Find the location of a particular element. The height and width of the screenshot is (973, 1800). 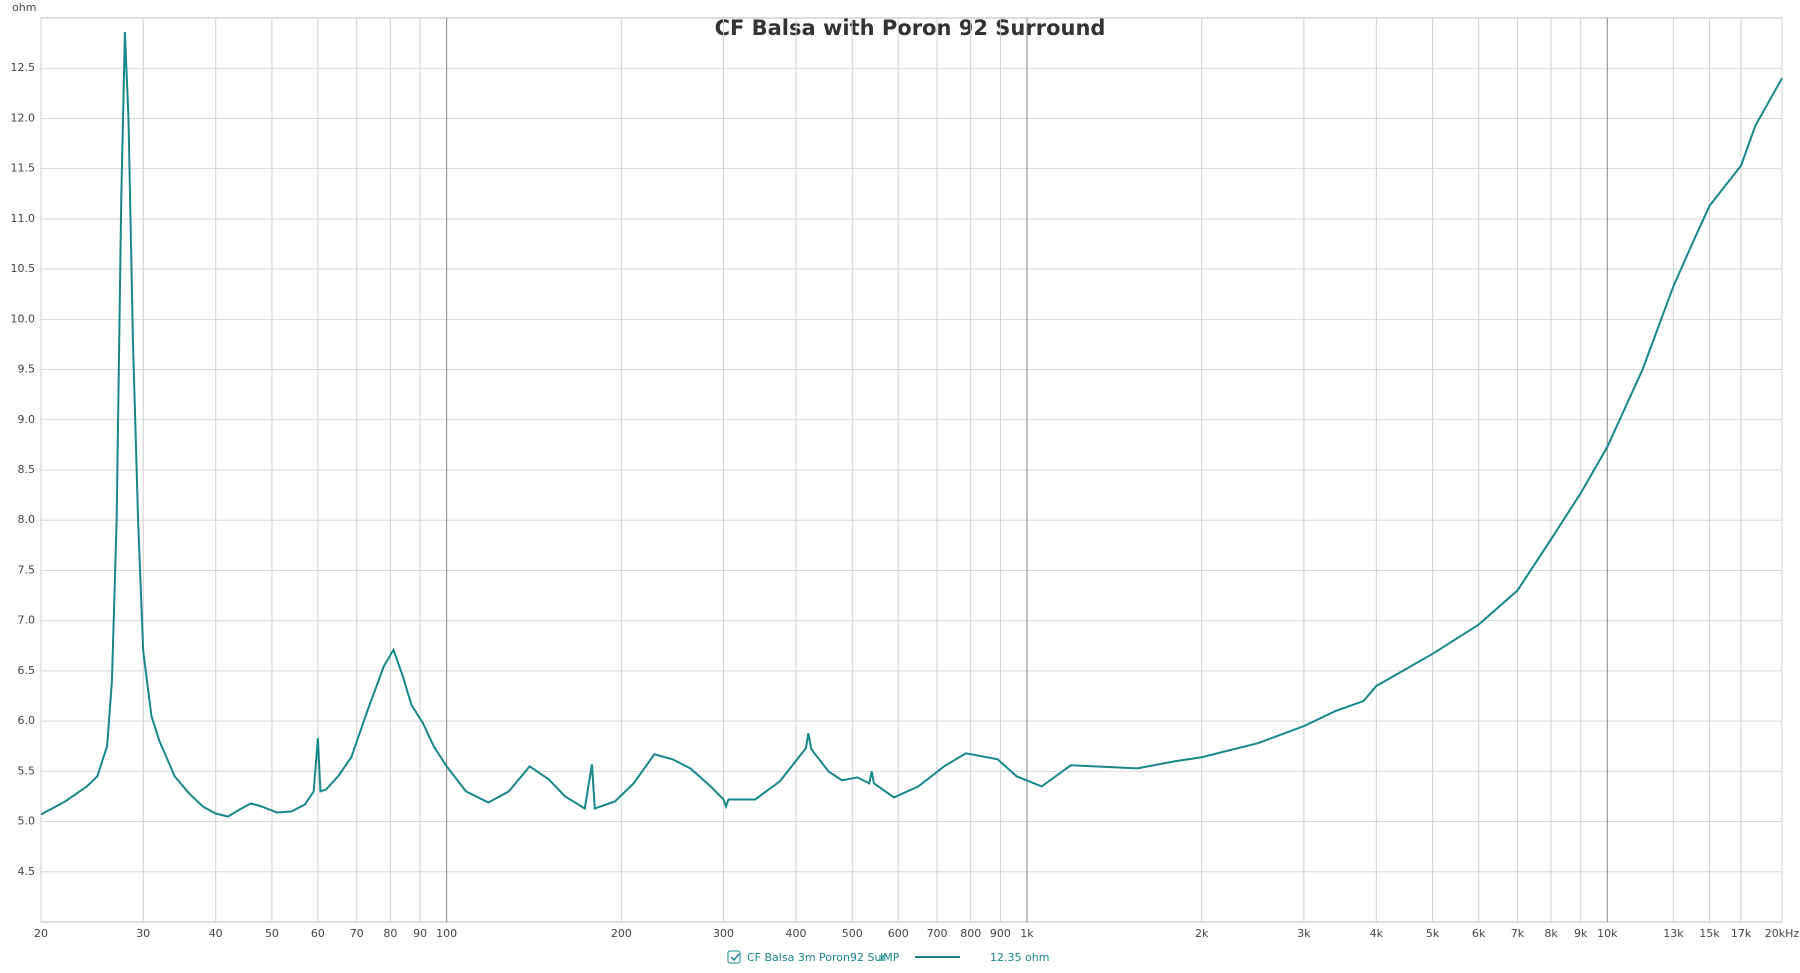

legend-checkbox is located at coordinates (734, 957).